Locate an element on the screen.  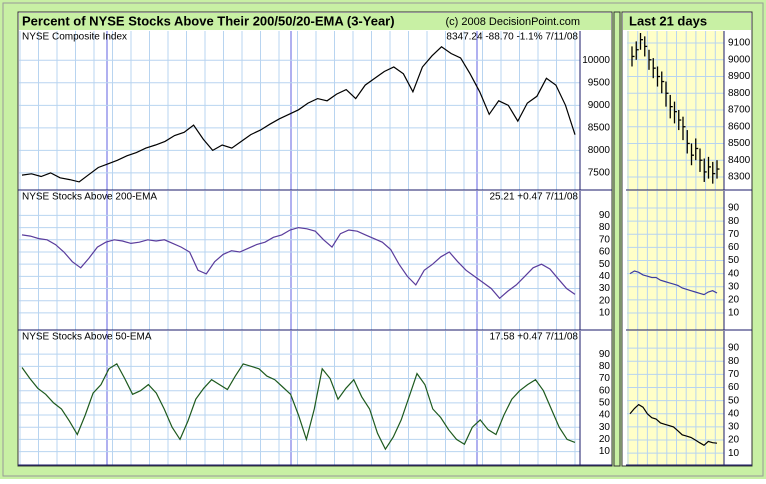
separator is located at coordinates (617, 239).